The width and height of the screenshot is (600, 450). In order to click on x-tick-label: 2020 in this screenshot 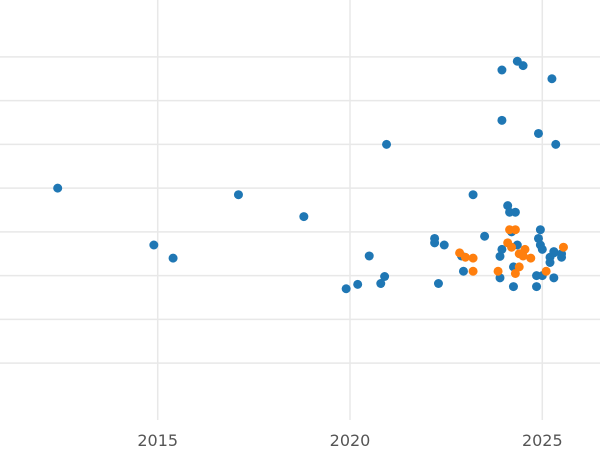, I will do `click(350, 440)`.